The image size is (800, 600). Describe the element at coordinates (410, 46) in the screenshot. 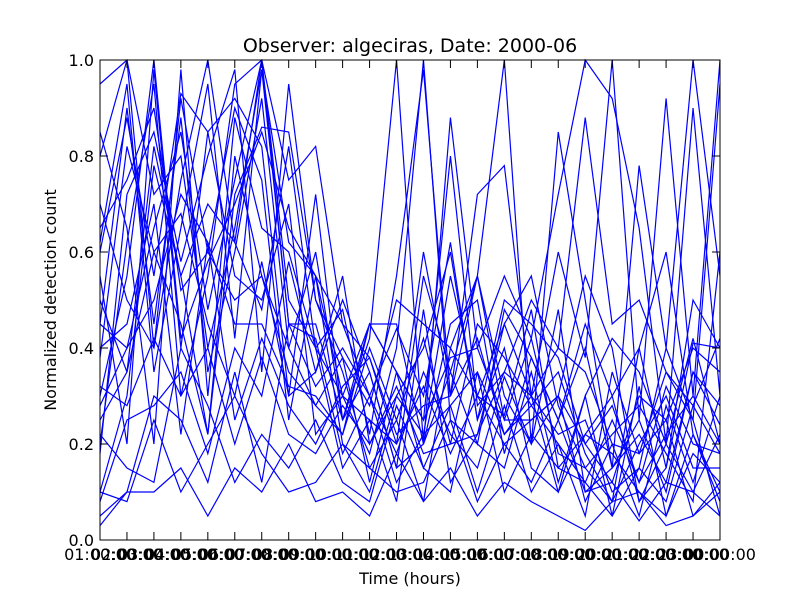

I see `chart-title: Observer: algeciras, Date: 2000-06` at that location.